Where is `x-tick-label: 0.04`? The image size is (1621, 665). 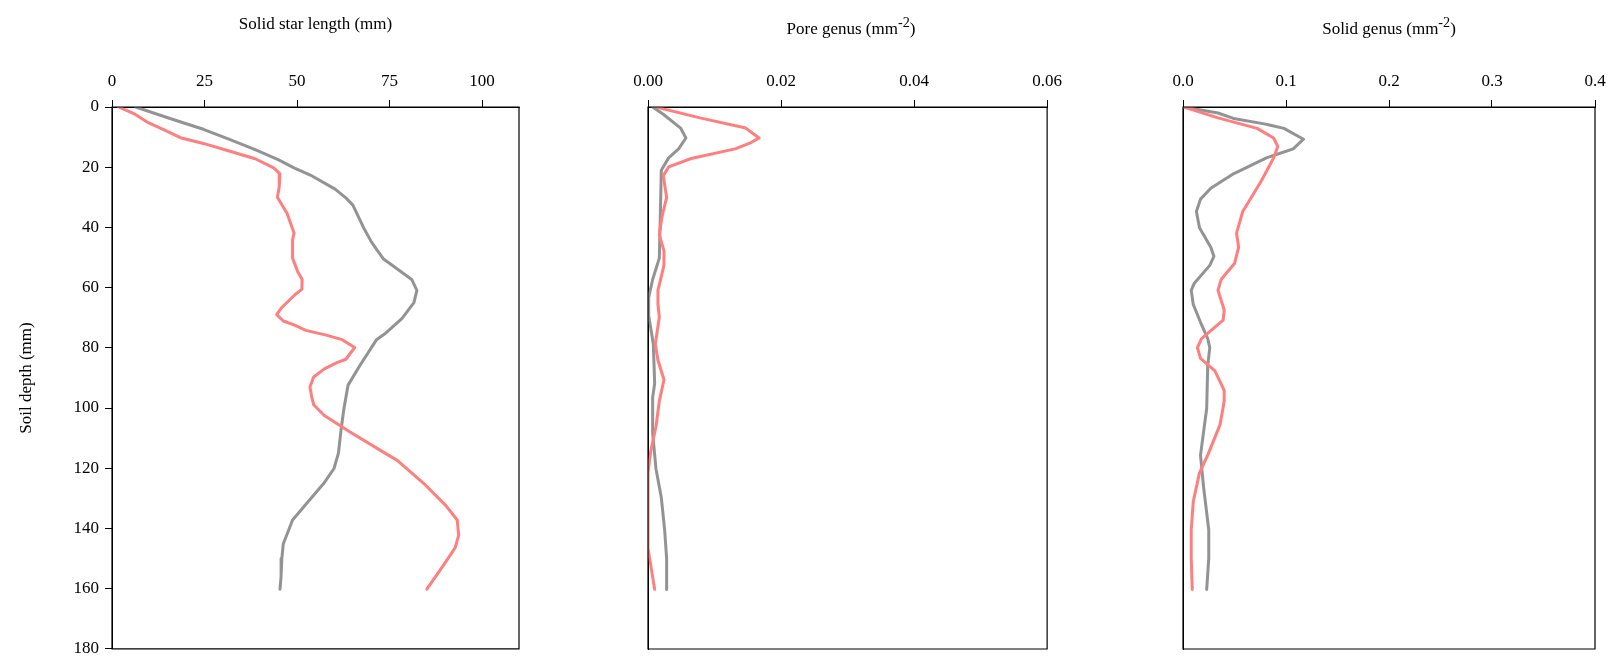 x-tick-label: 0.04 is located at coordinates (914, 81).